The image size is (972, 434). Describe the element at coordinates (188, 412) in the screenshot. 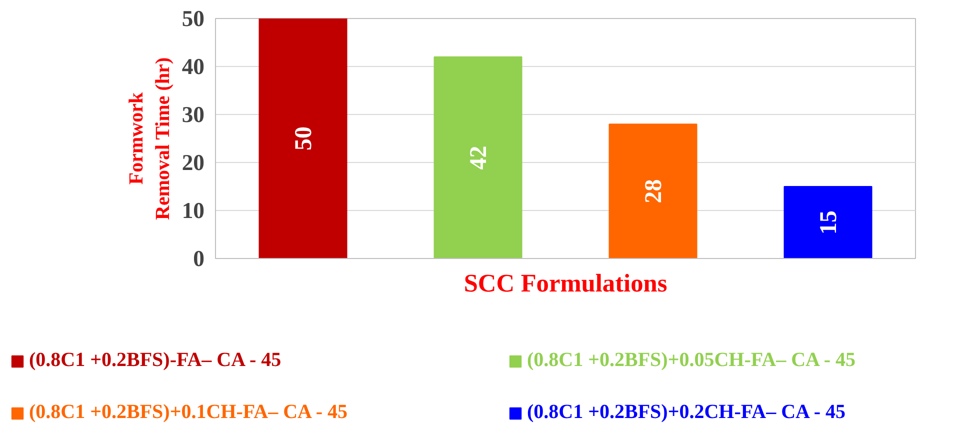

I see `legend-label: (0.8C1 +0.2BFS)+0.1CH-FA– CA - 45` at that location.